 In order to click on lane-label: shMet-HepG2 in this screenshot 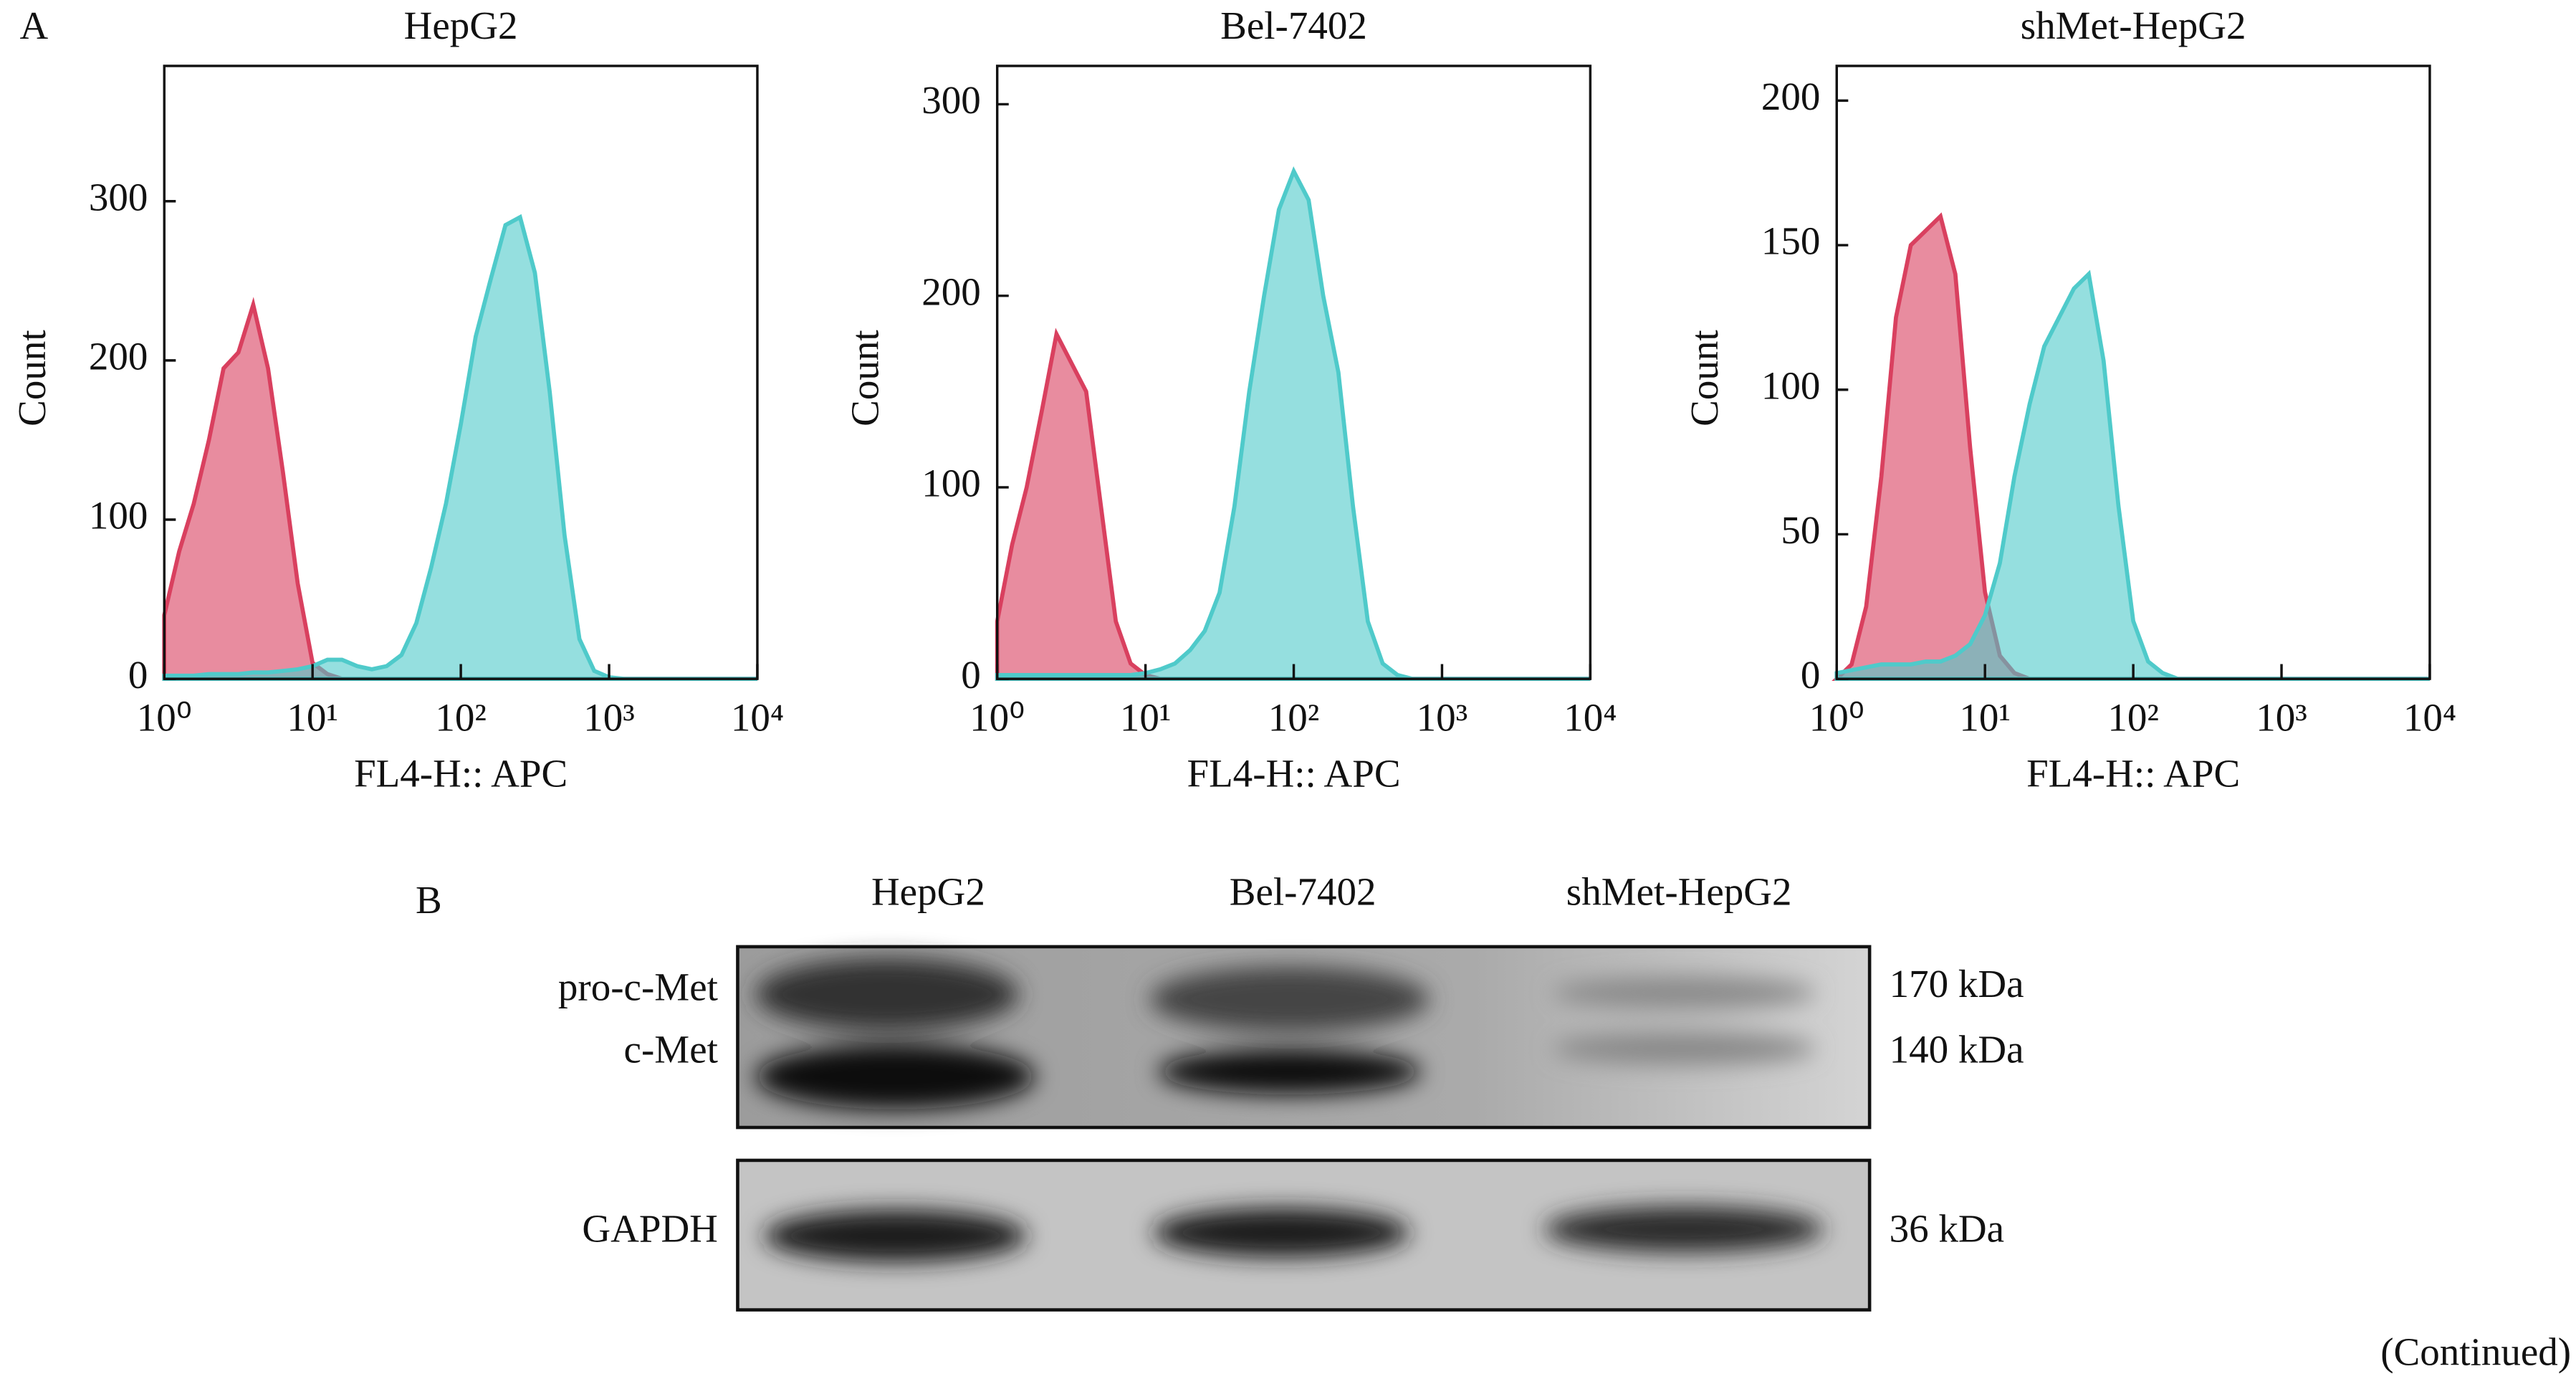, I will do `click(1679, 891)`.